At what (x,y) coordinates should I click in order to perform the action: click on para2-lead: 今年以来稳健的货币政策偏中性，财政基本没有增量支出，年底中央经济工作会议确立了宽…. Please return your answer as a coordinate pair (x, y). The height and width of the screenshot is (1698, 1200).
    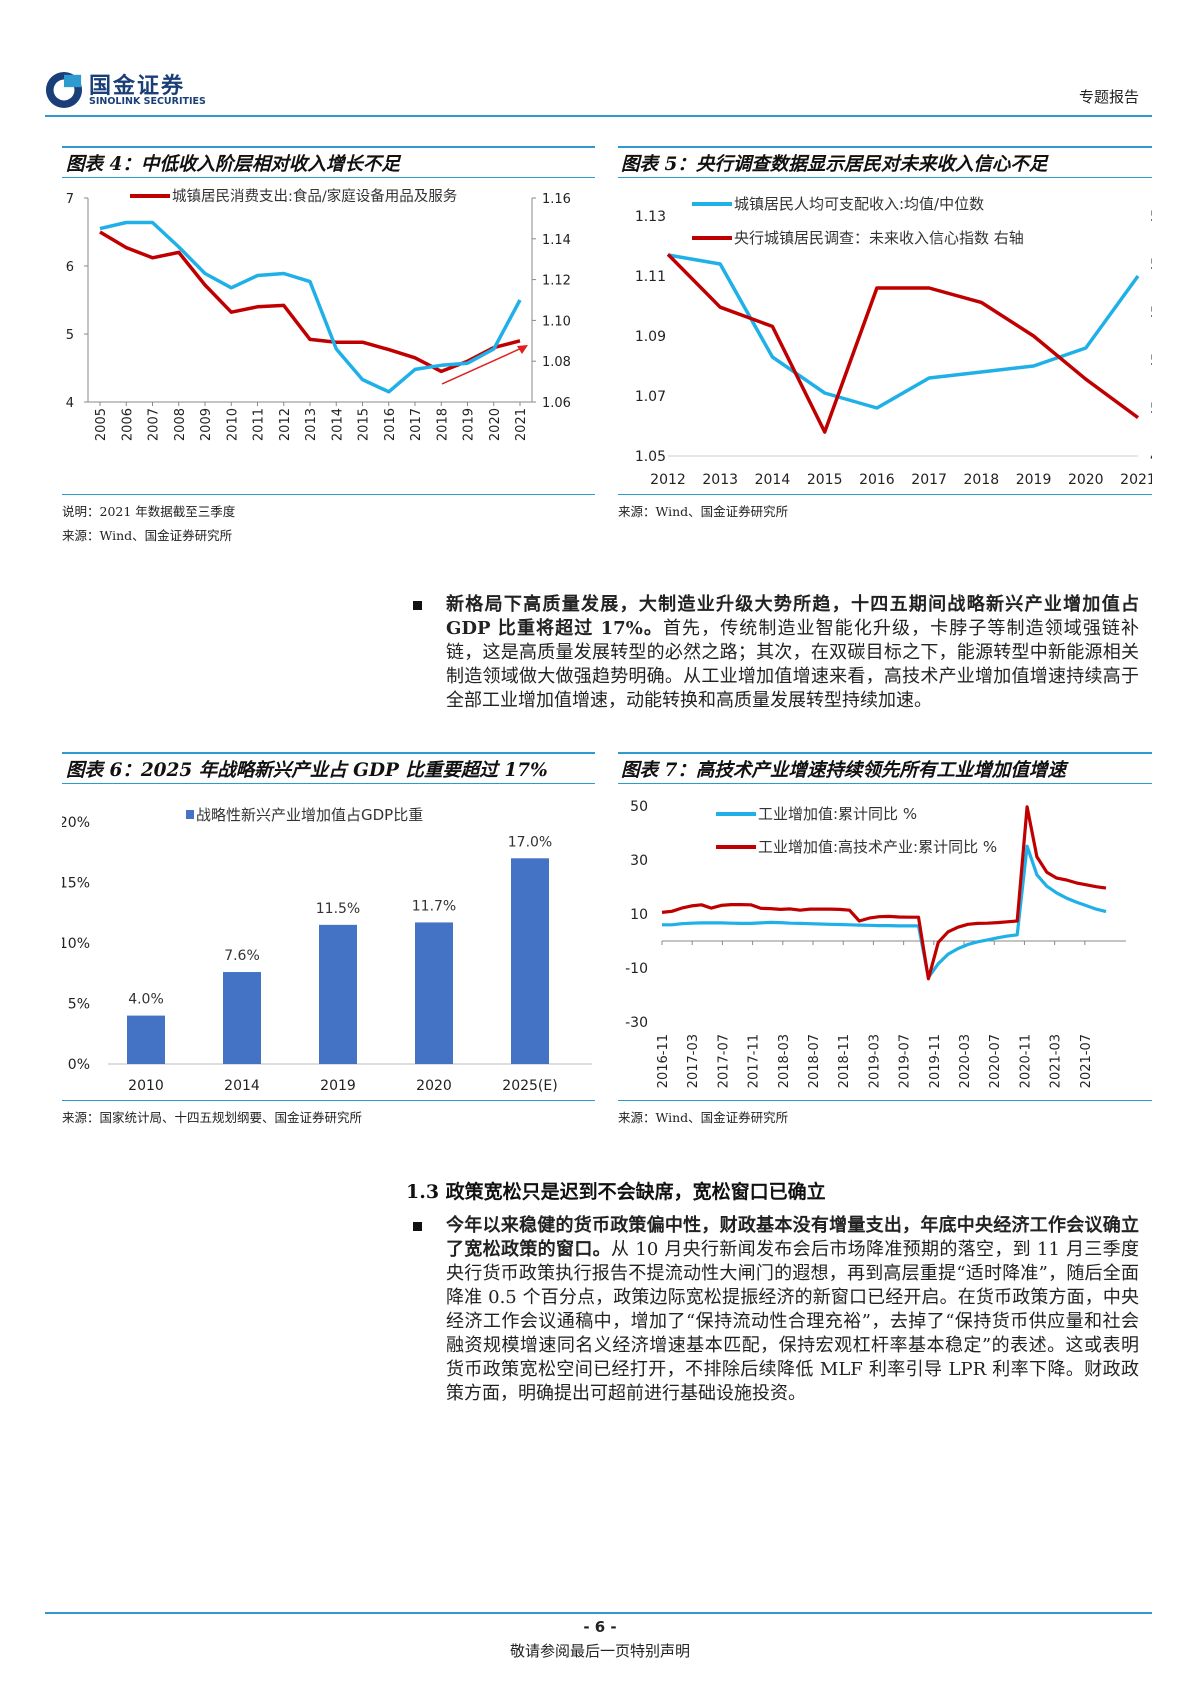
    Looking at the image, I should click on (792, 1237).